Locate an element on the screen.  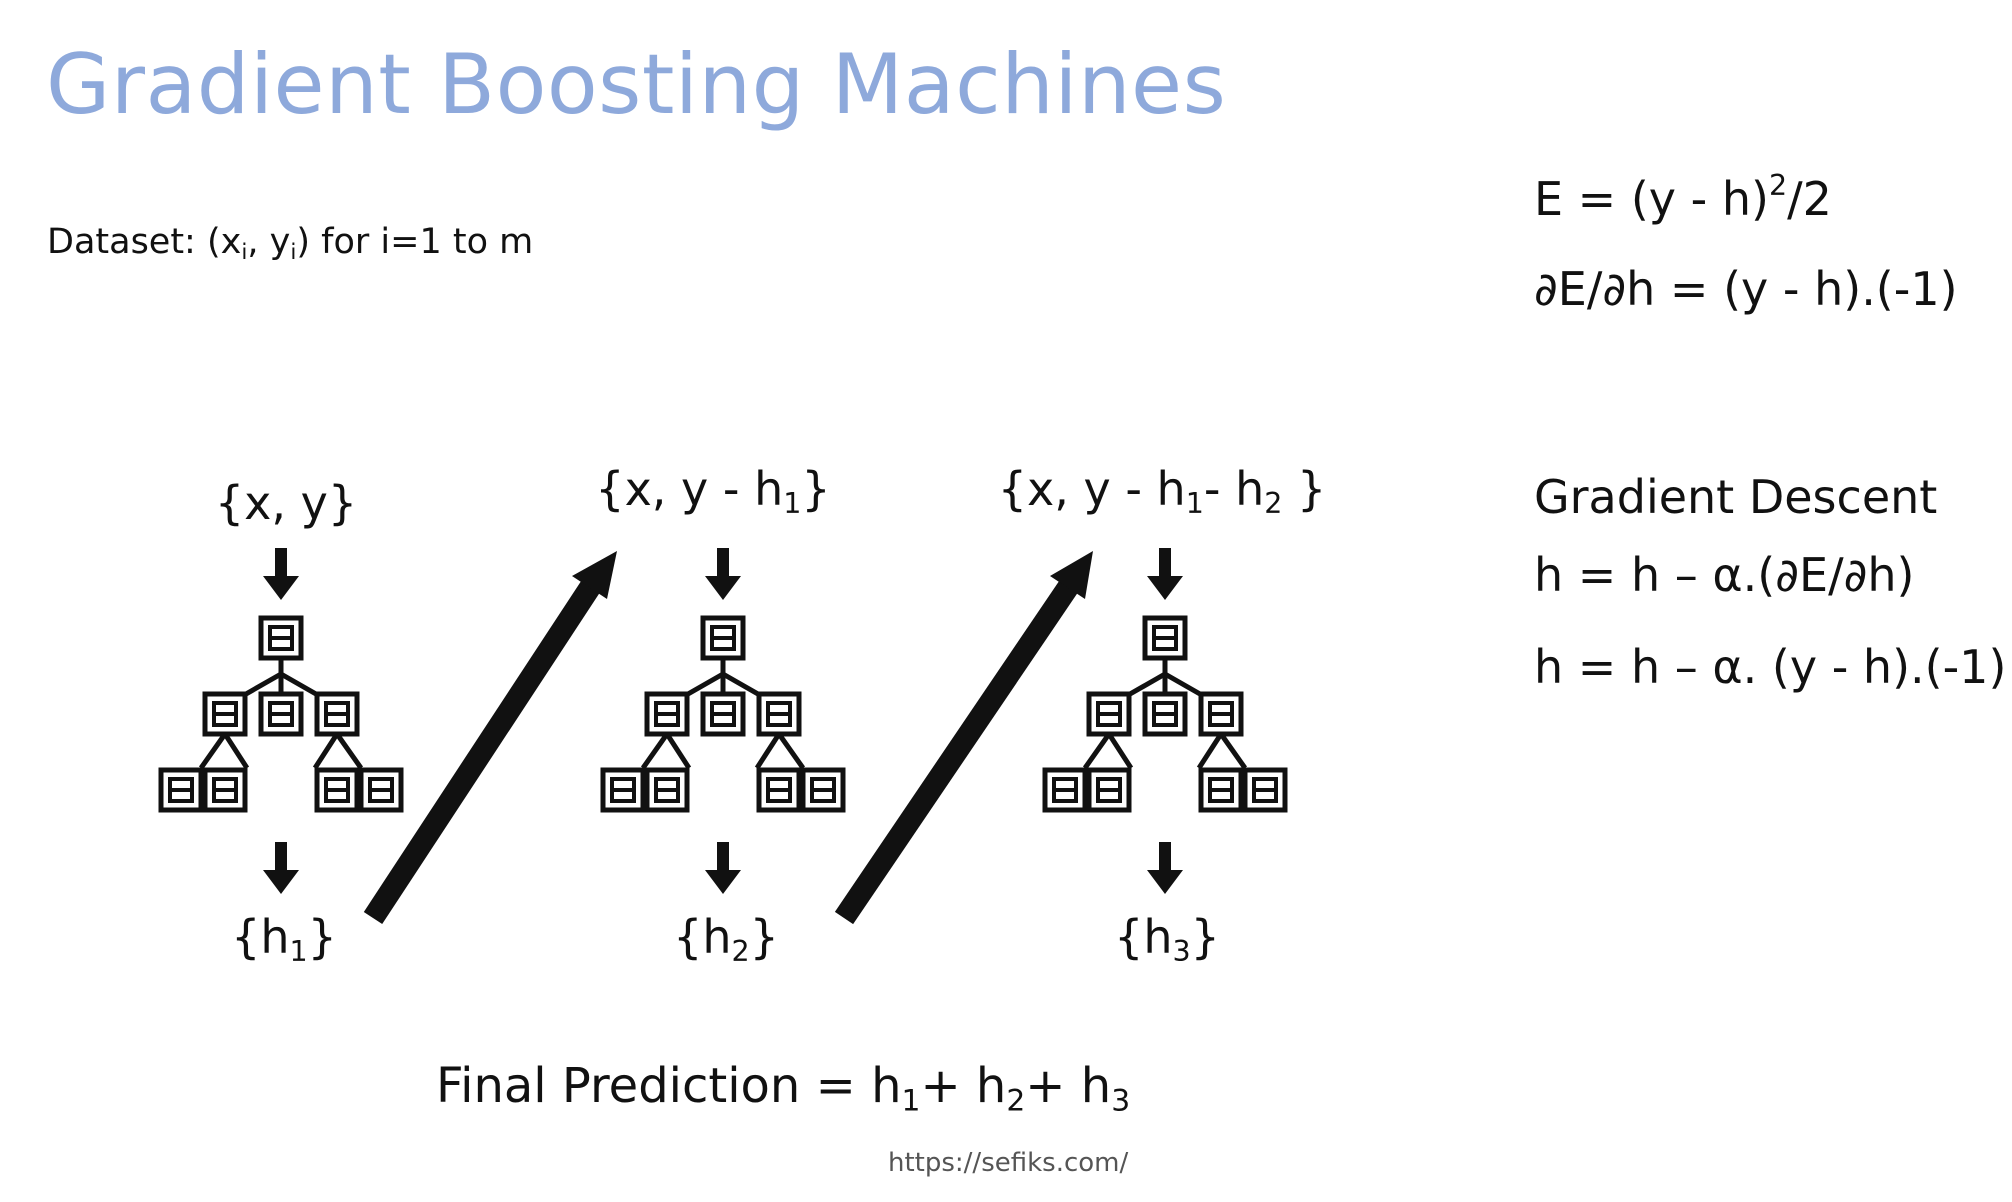
stage-3-output: {h3} is located at coordinates (1167, 938).